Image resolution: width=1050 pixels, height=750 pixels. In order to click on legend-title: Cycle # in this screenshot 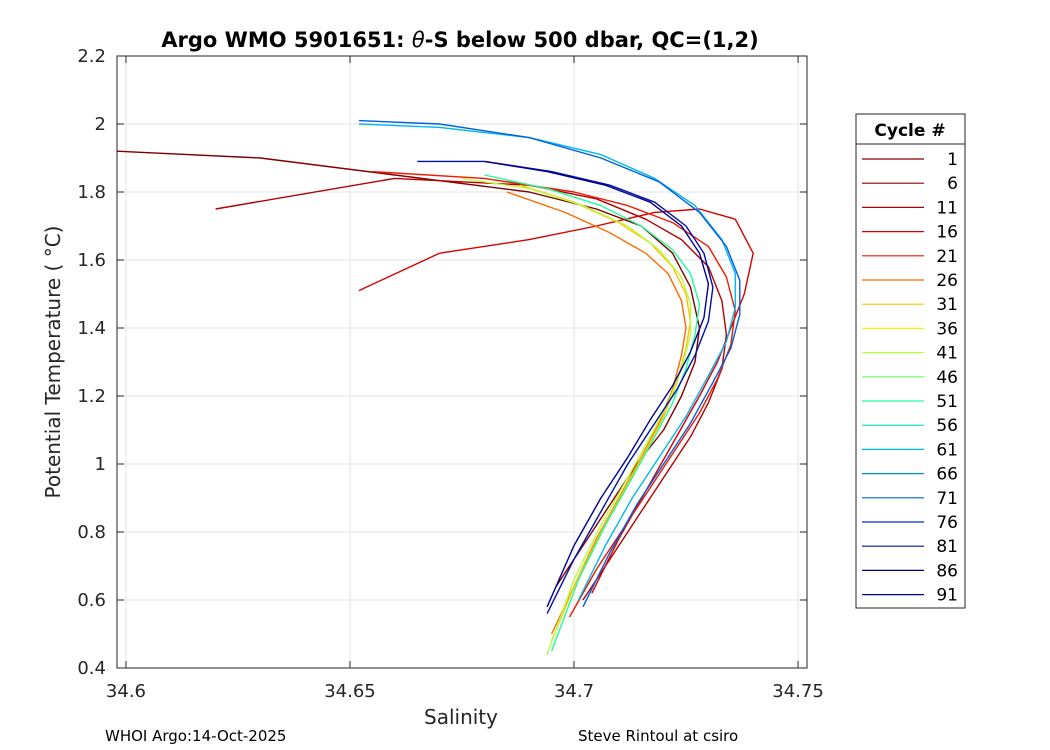, I will do `click(909, 131)`.